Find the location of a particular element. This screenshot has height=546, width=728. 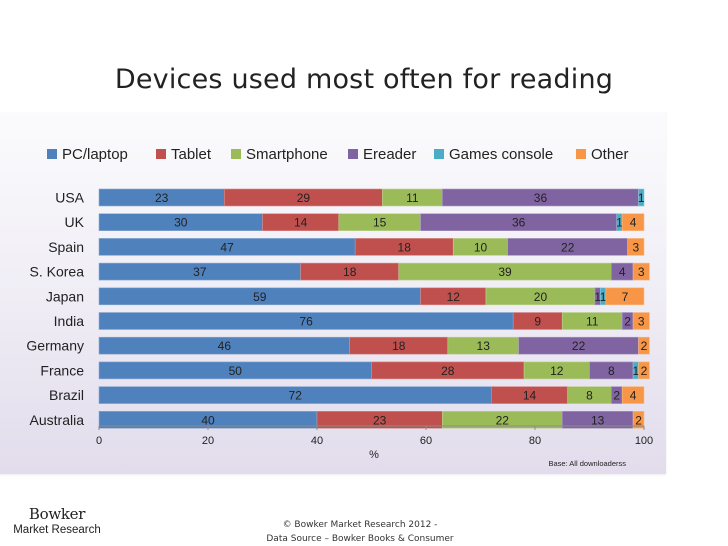

x-axis-label: % is located at coordinates (374, 455).